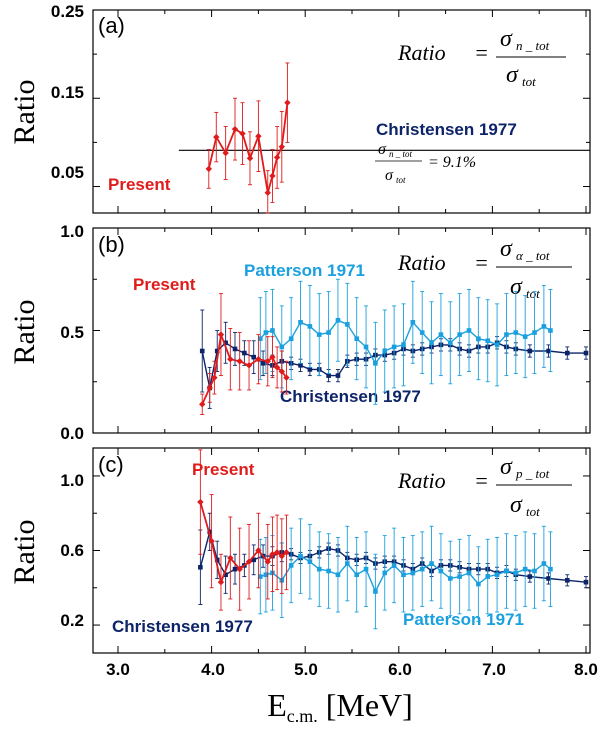 Image resolution: width=600 pixels, height=730 pixels. What do you see at coordinates (111, 464) in the screenshot?
I see `panel-c-label: (c)` at bounding box center [111, 464].